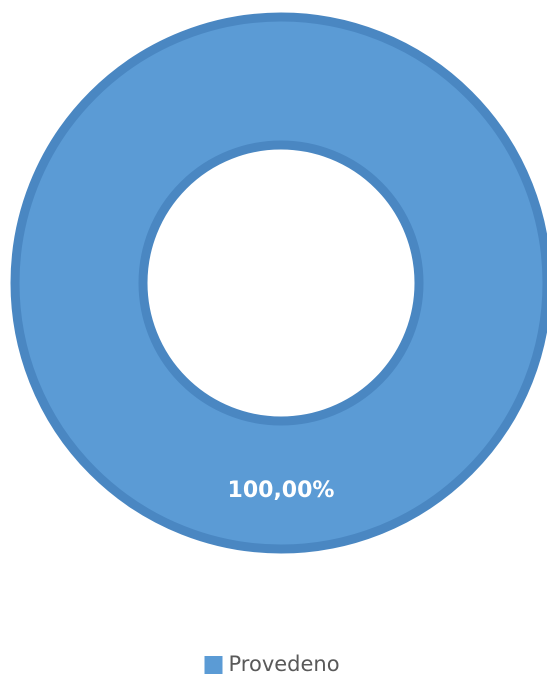  Describe the element at coordinates (281, 490) in the screenshot. I see `data-label: 100,00%` at that location.